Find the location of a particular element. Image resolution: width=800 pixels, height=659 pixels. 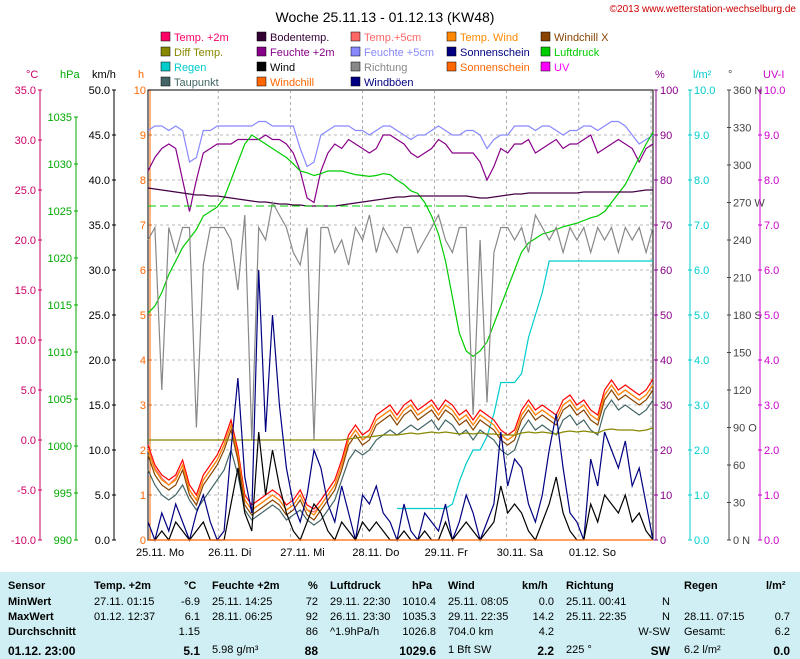

axis-tick-dir: 0 N is located at coordinates (741, 541).